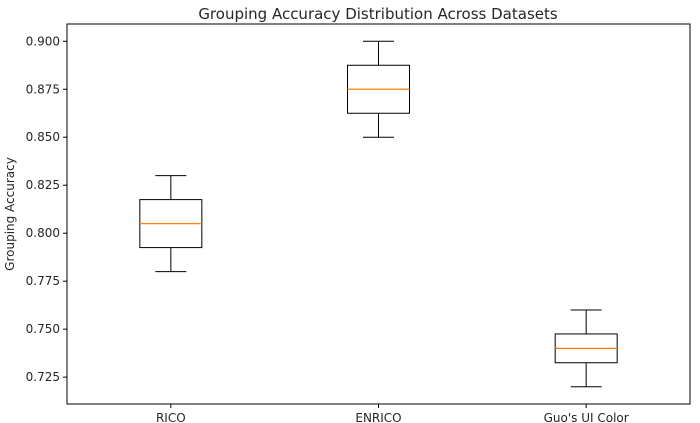  Describe the element at coordinates (43, 185) in the screenshot. I see `y-tick-label: 0.825` at that location.